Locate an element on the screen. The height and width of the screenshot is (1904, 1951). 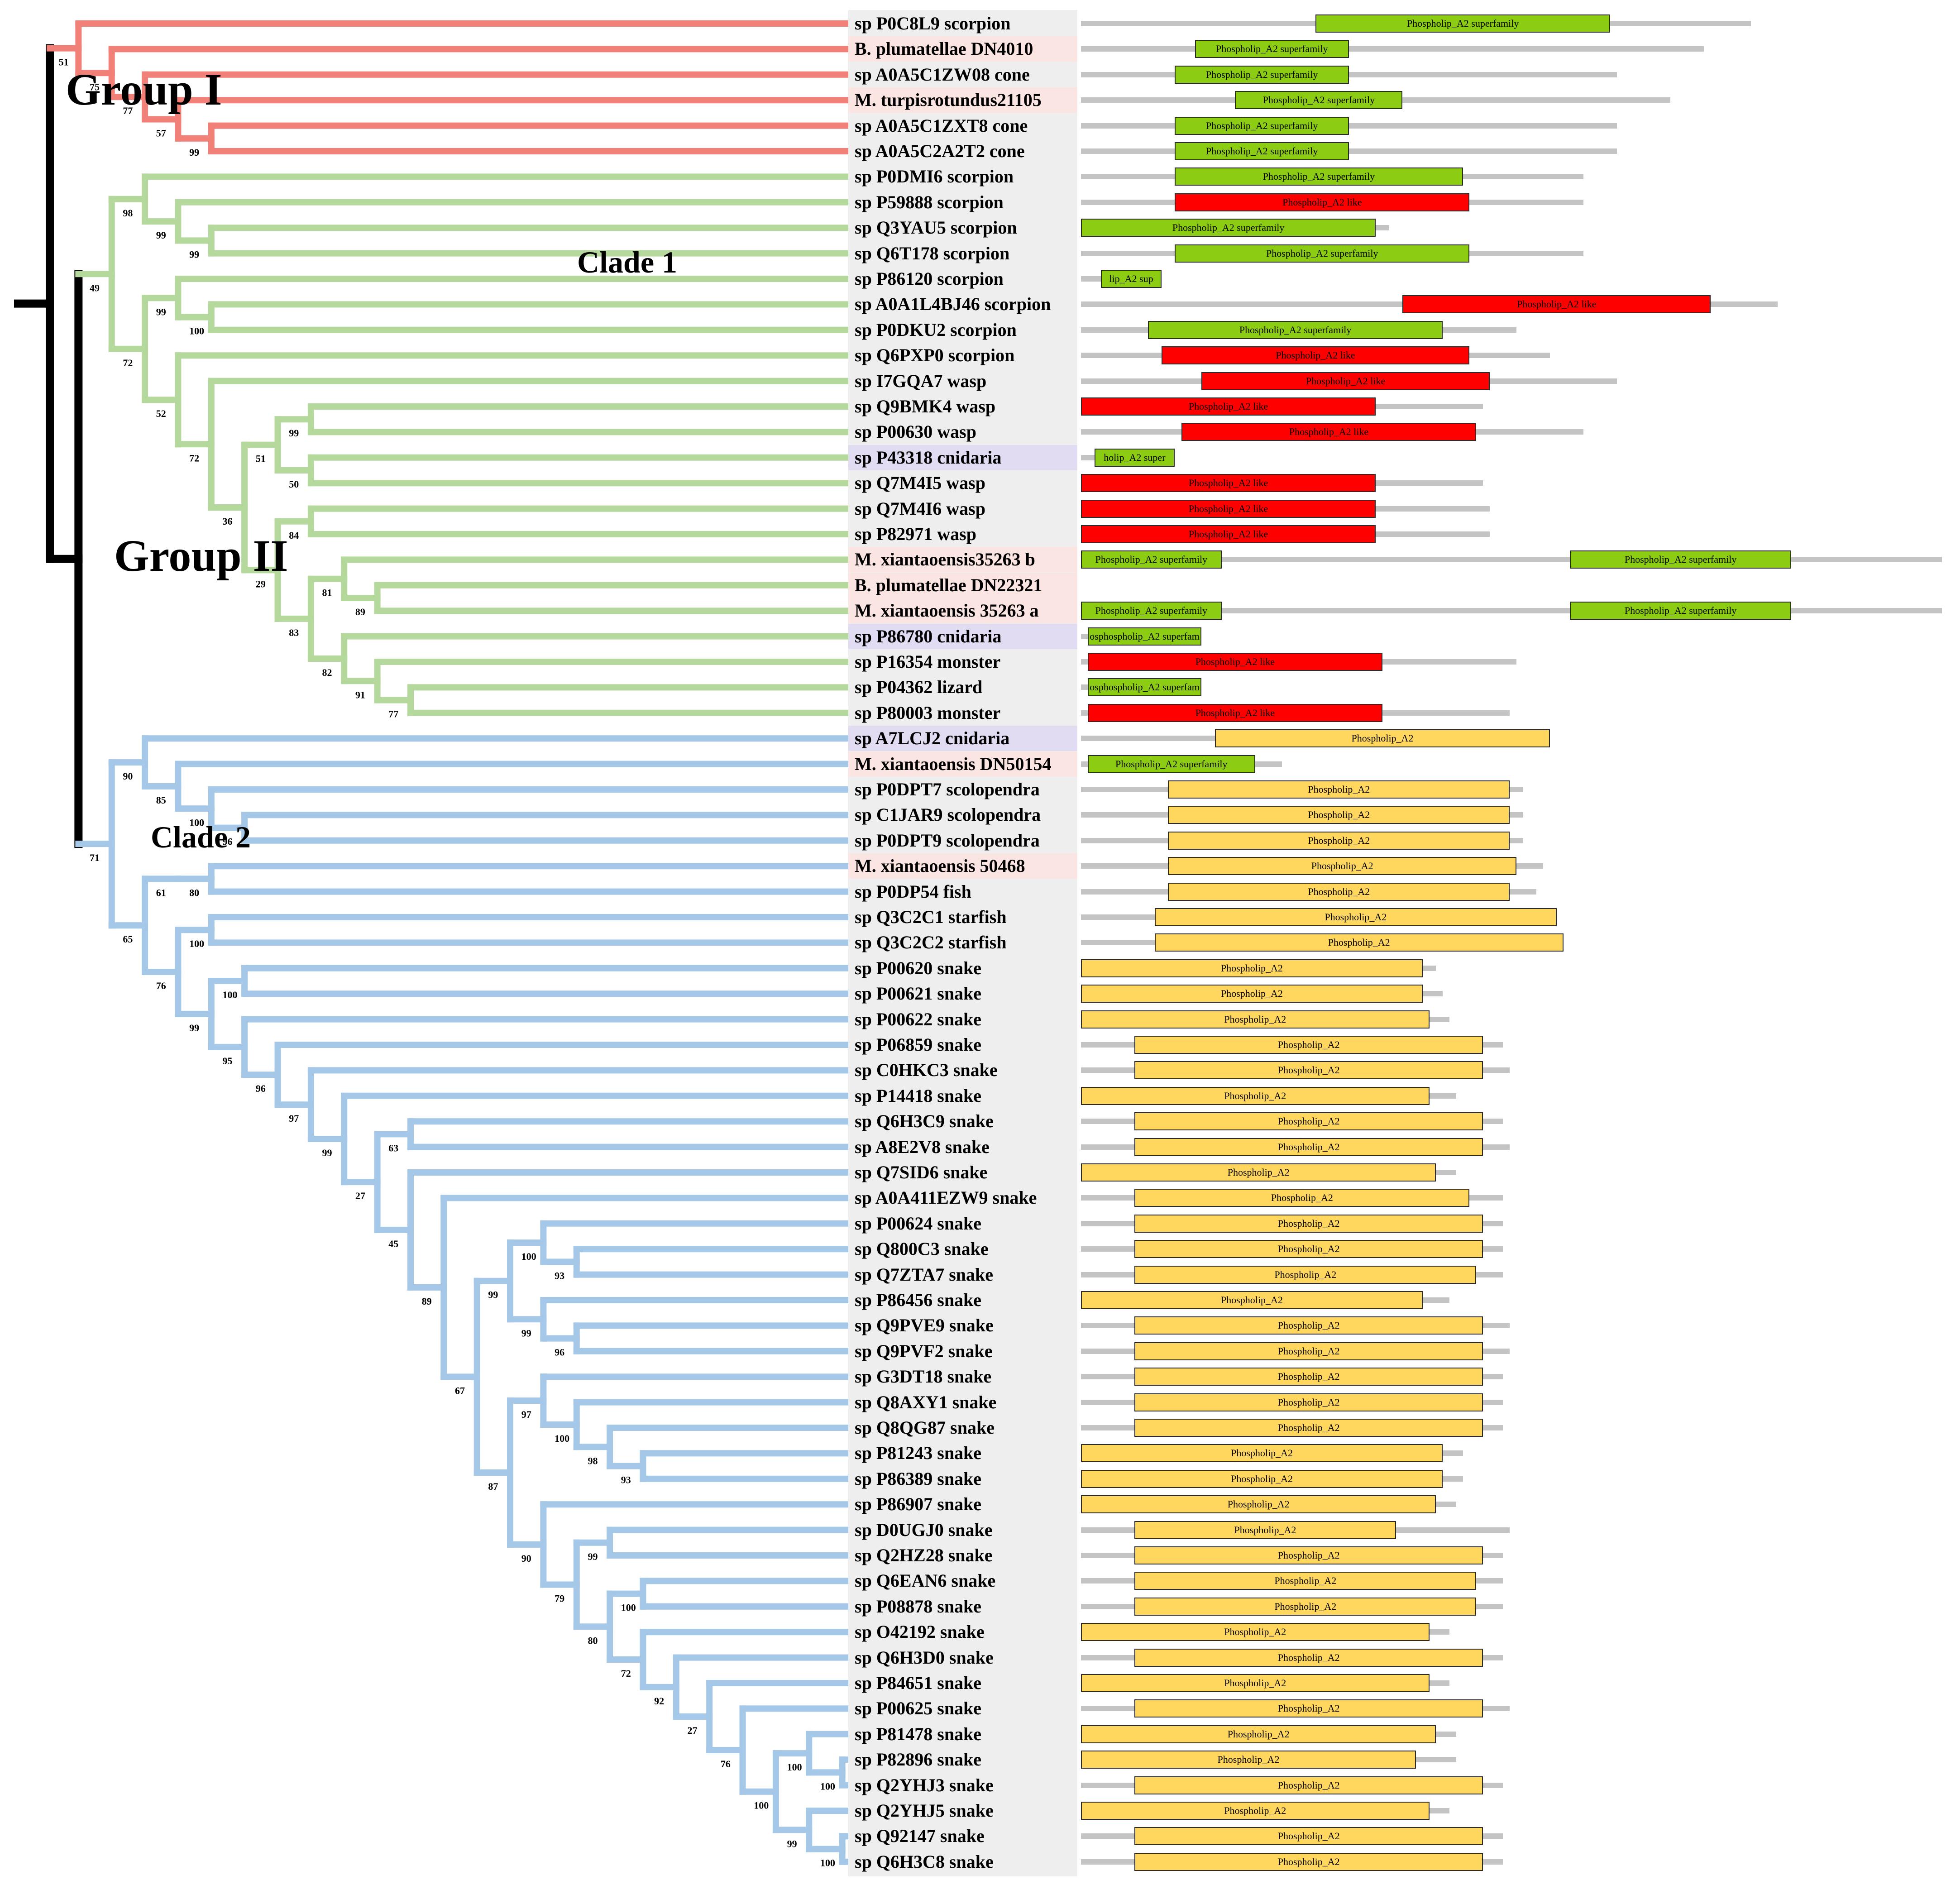
support-value: 85 is located at coordinates (161, 800).